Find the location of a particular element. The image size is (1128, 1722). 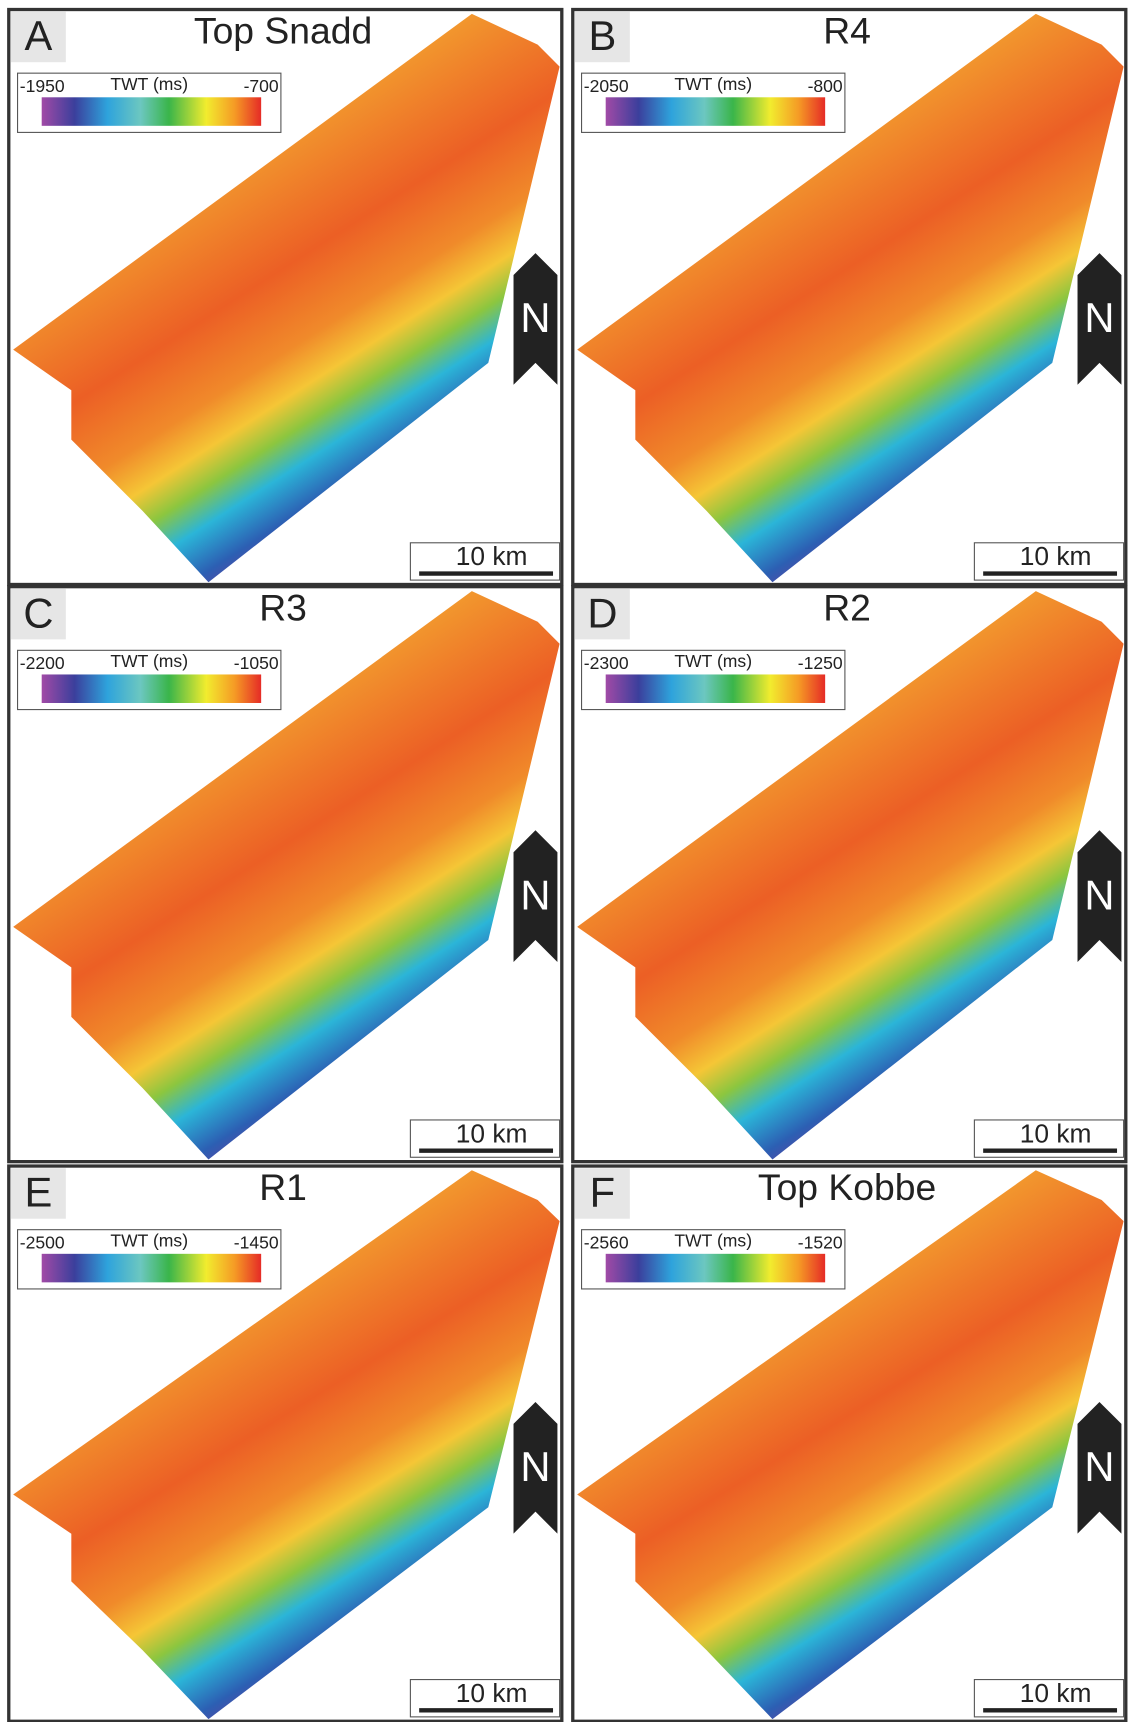

legend-min: -2050 is located at coordinates (606, 86).